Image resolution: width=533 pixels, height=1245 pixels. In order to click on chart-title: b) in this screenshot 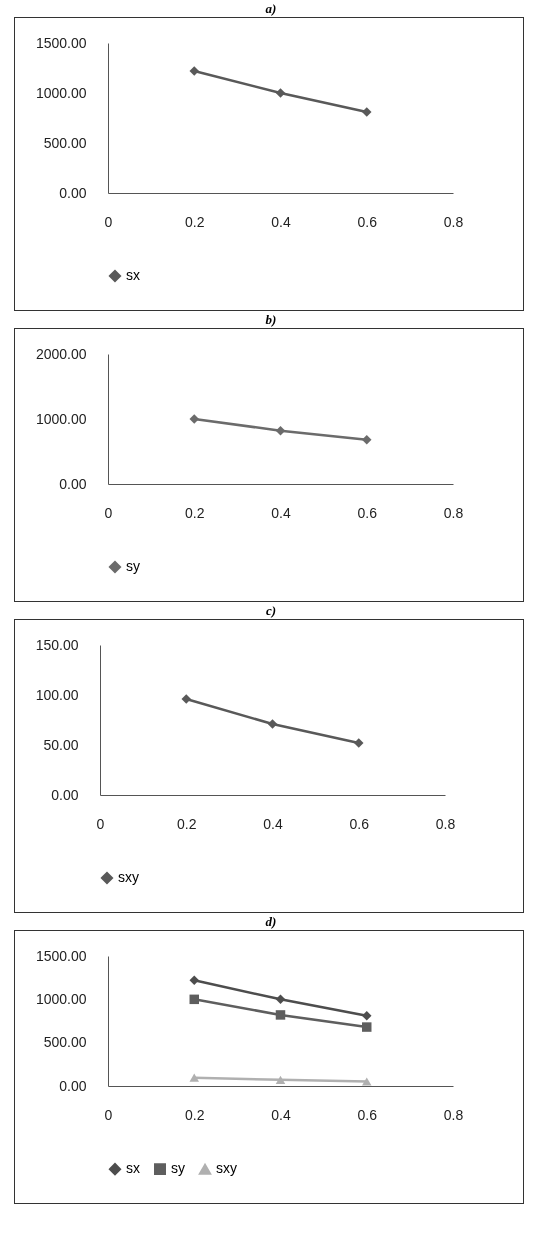, I will do `click(271, 319)`.